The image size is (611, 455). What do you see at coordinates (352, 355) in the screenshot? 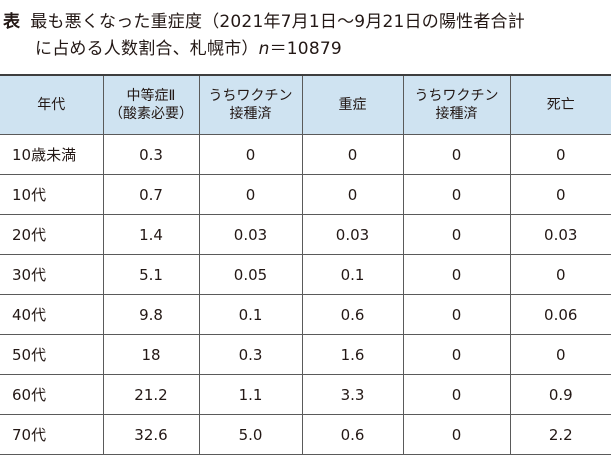
I see `value-cell: 1.6` at bounding box center [352, 355].